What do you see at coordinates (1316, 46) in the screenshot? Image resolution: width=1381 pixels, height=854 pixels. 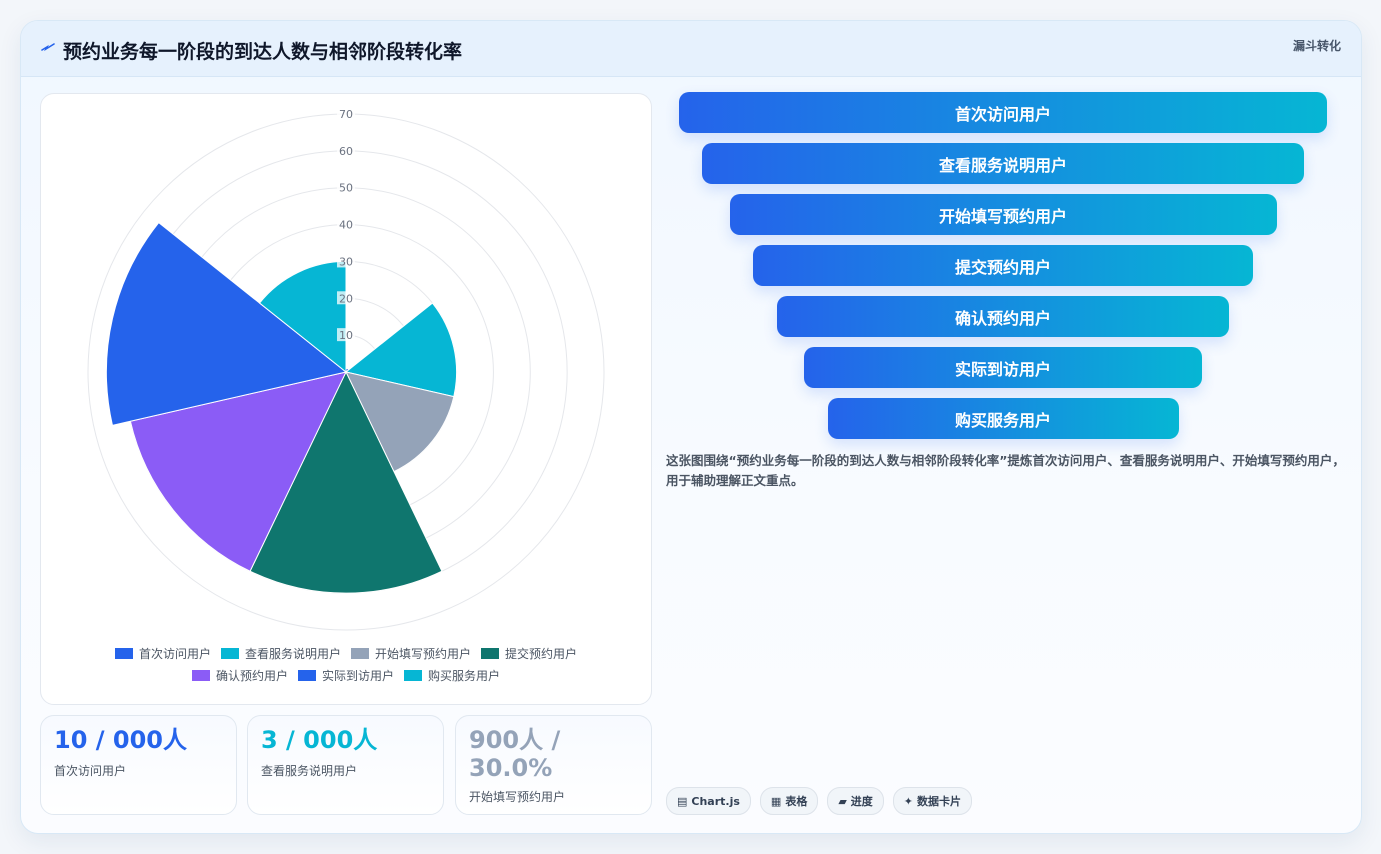 I see `funnel-tag: 漏斗转化` at bounding box center [1316, 46].